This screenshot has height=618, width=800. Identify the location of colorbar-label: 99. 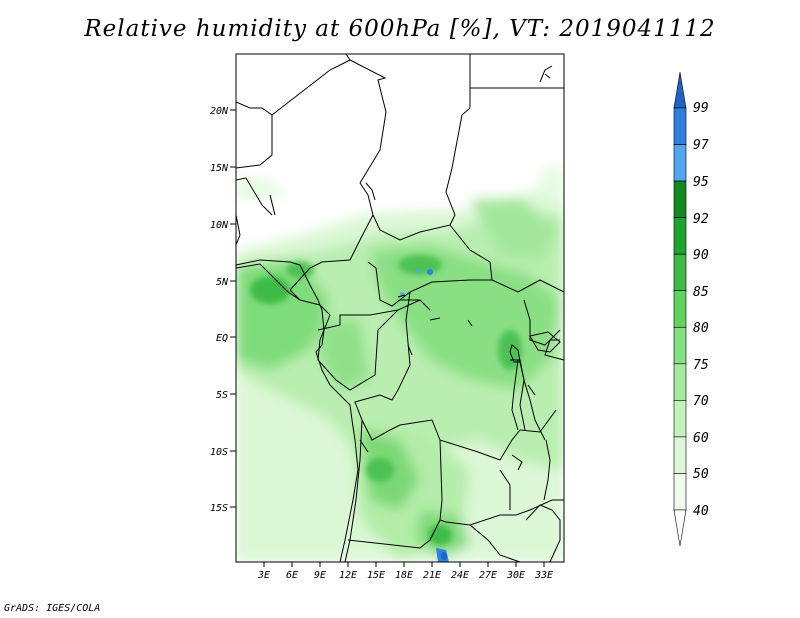
(701, 108).